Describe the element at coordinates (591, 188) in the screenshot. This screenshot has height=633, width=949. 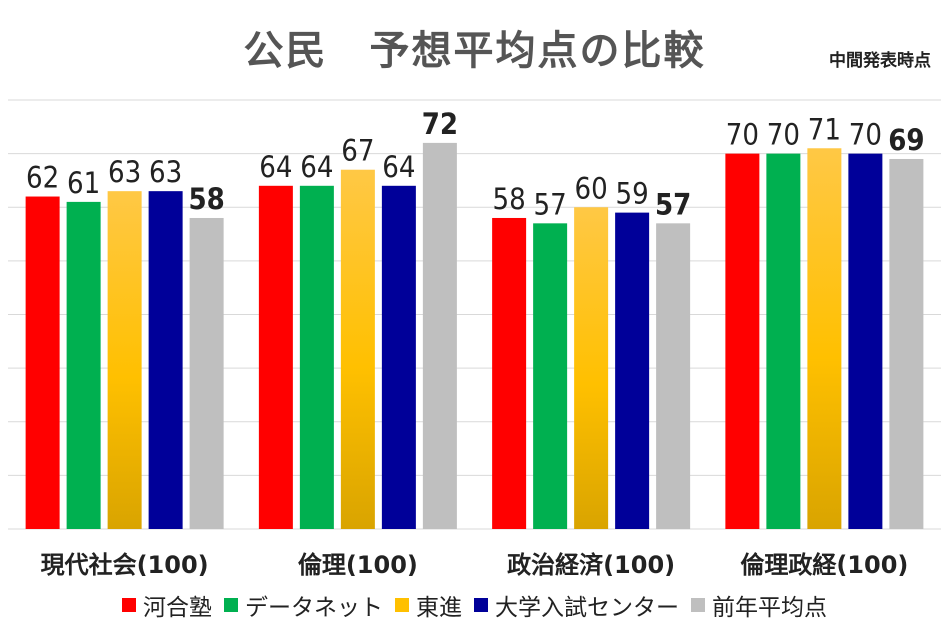
I see `data-label: 60` at that location.